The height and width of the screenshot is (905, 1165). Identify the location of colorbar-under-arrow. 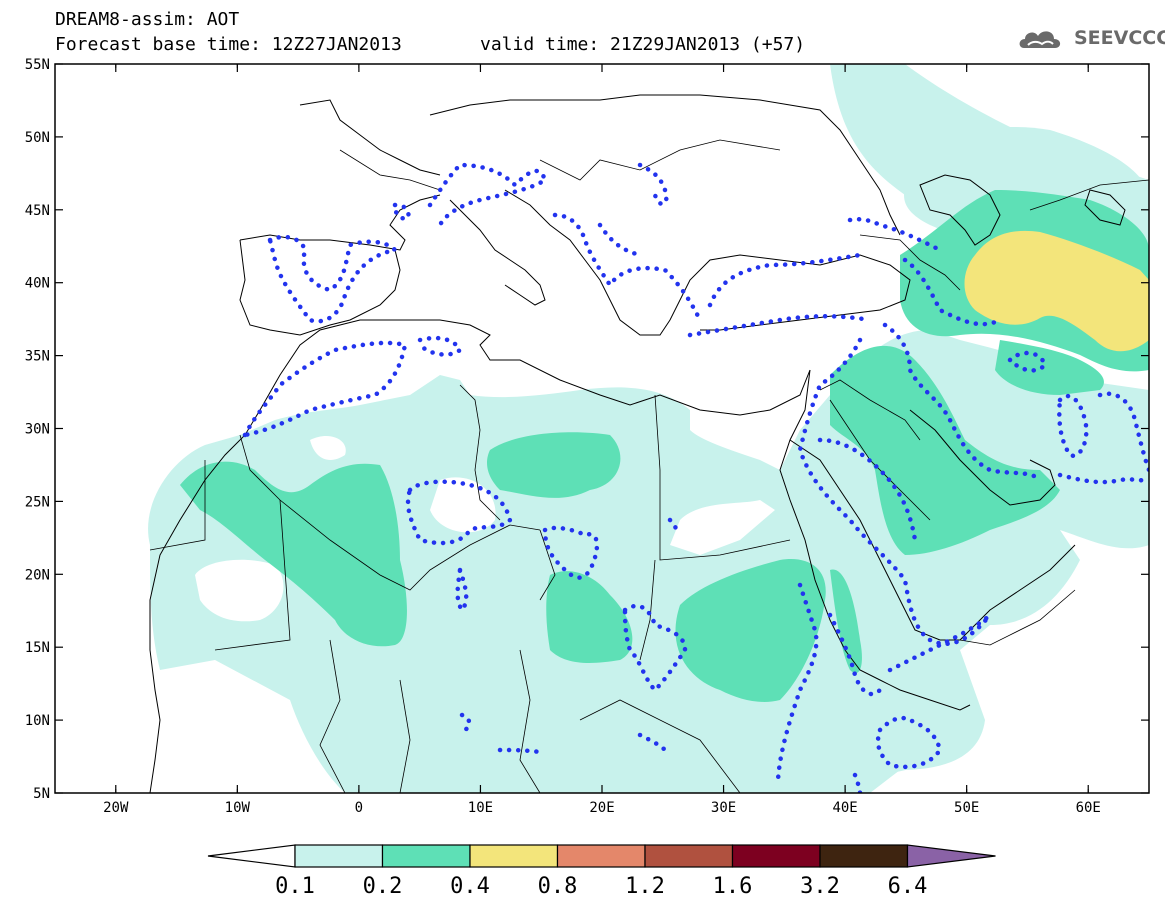
(251, 856).